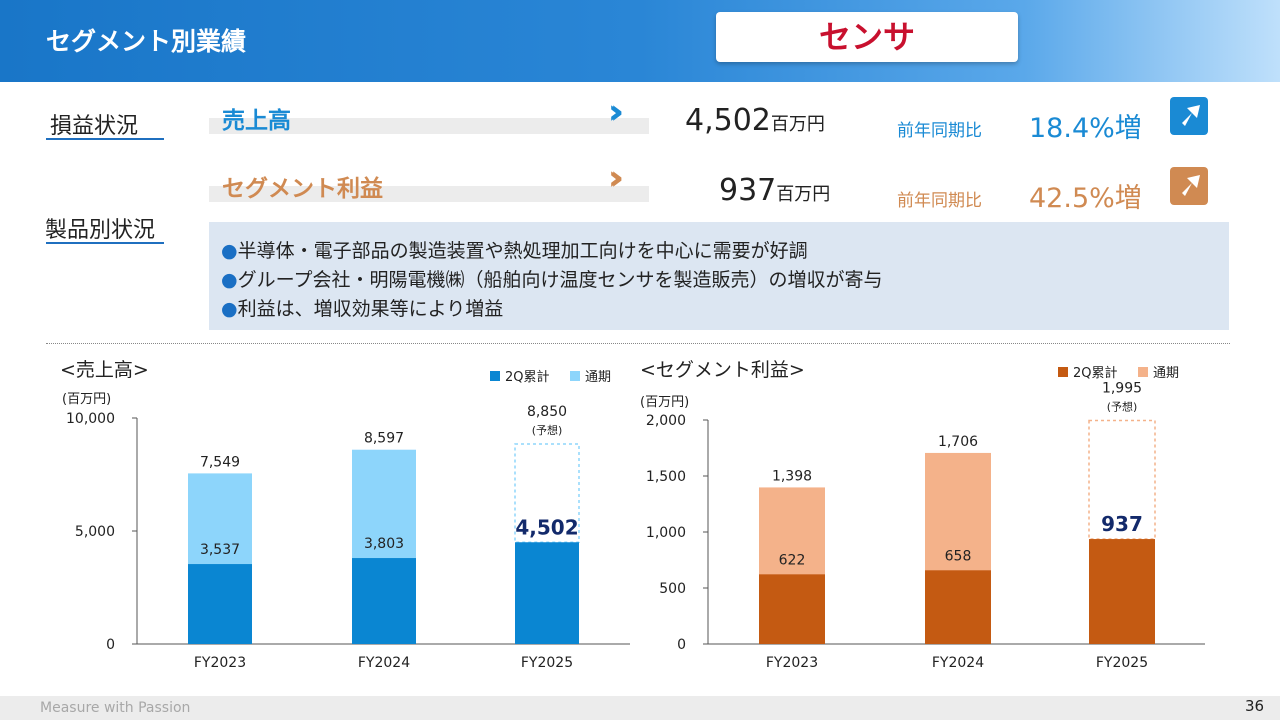  I want to click on bullet-text: グループ会社・明陽電機㈱（船舶向け温度センサを製造販売）の増収が寄与, so click(560, 280).